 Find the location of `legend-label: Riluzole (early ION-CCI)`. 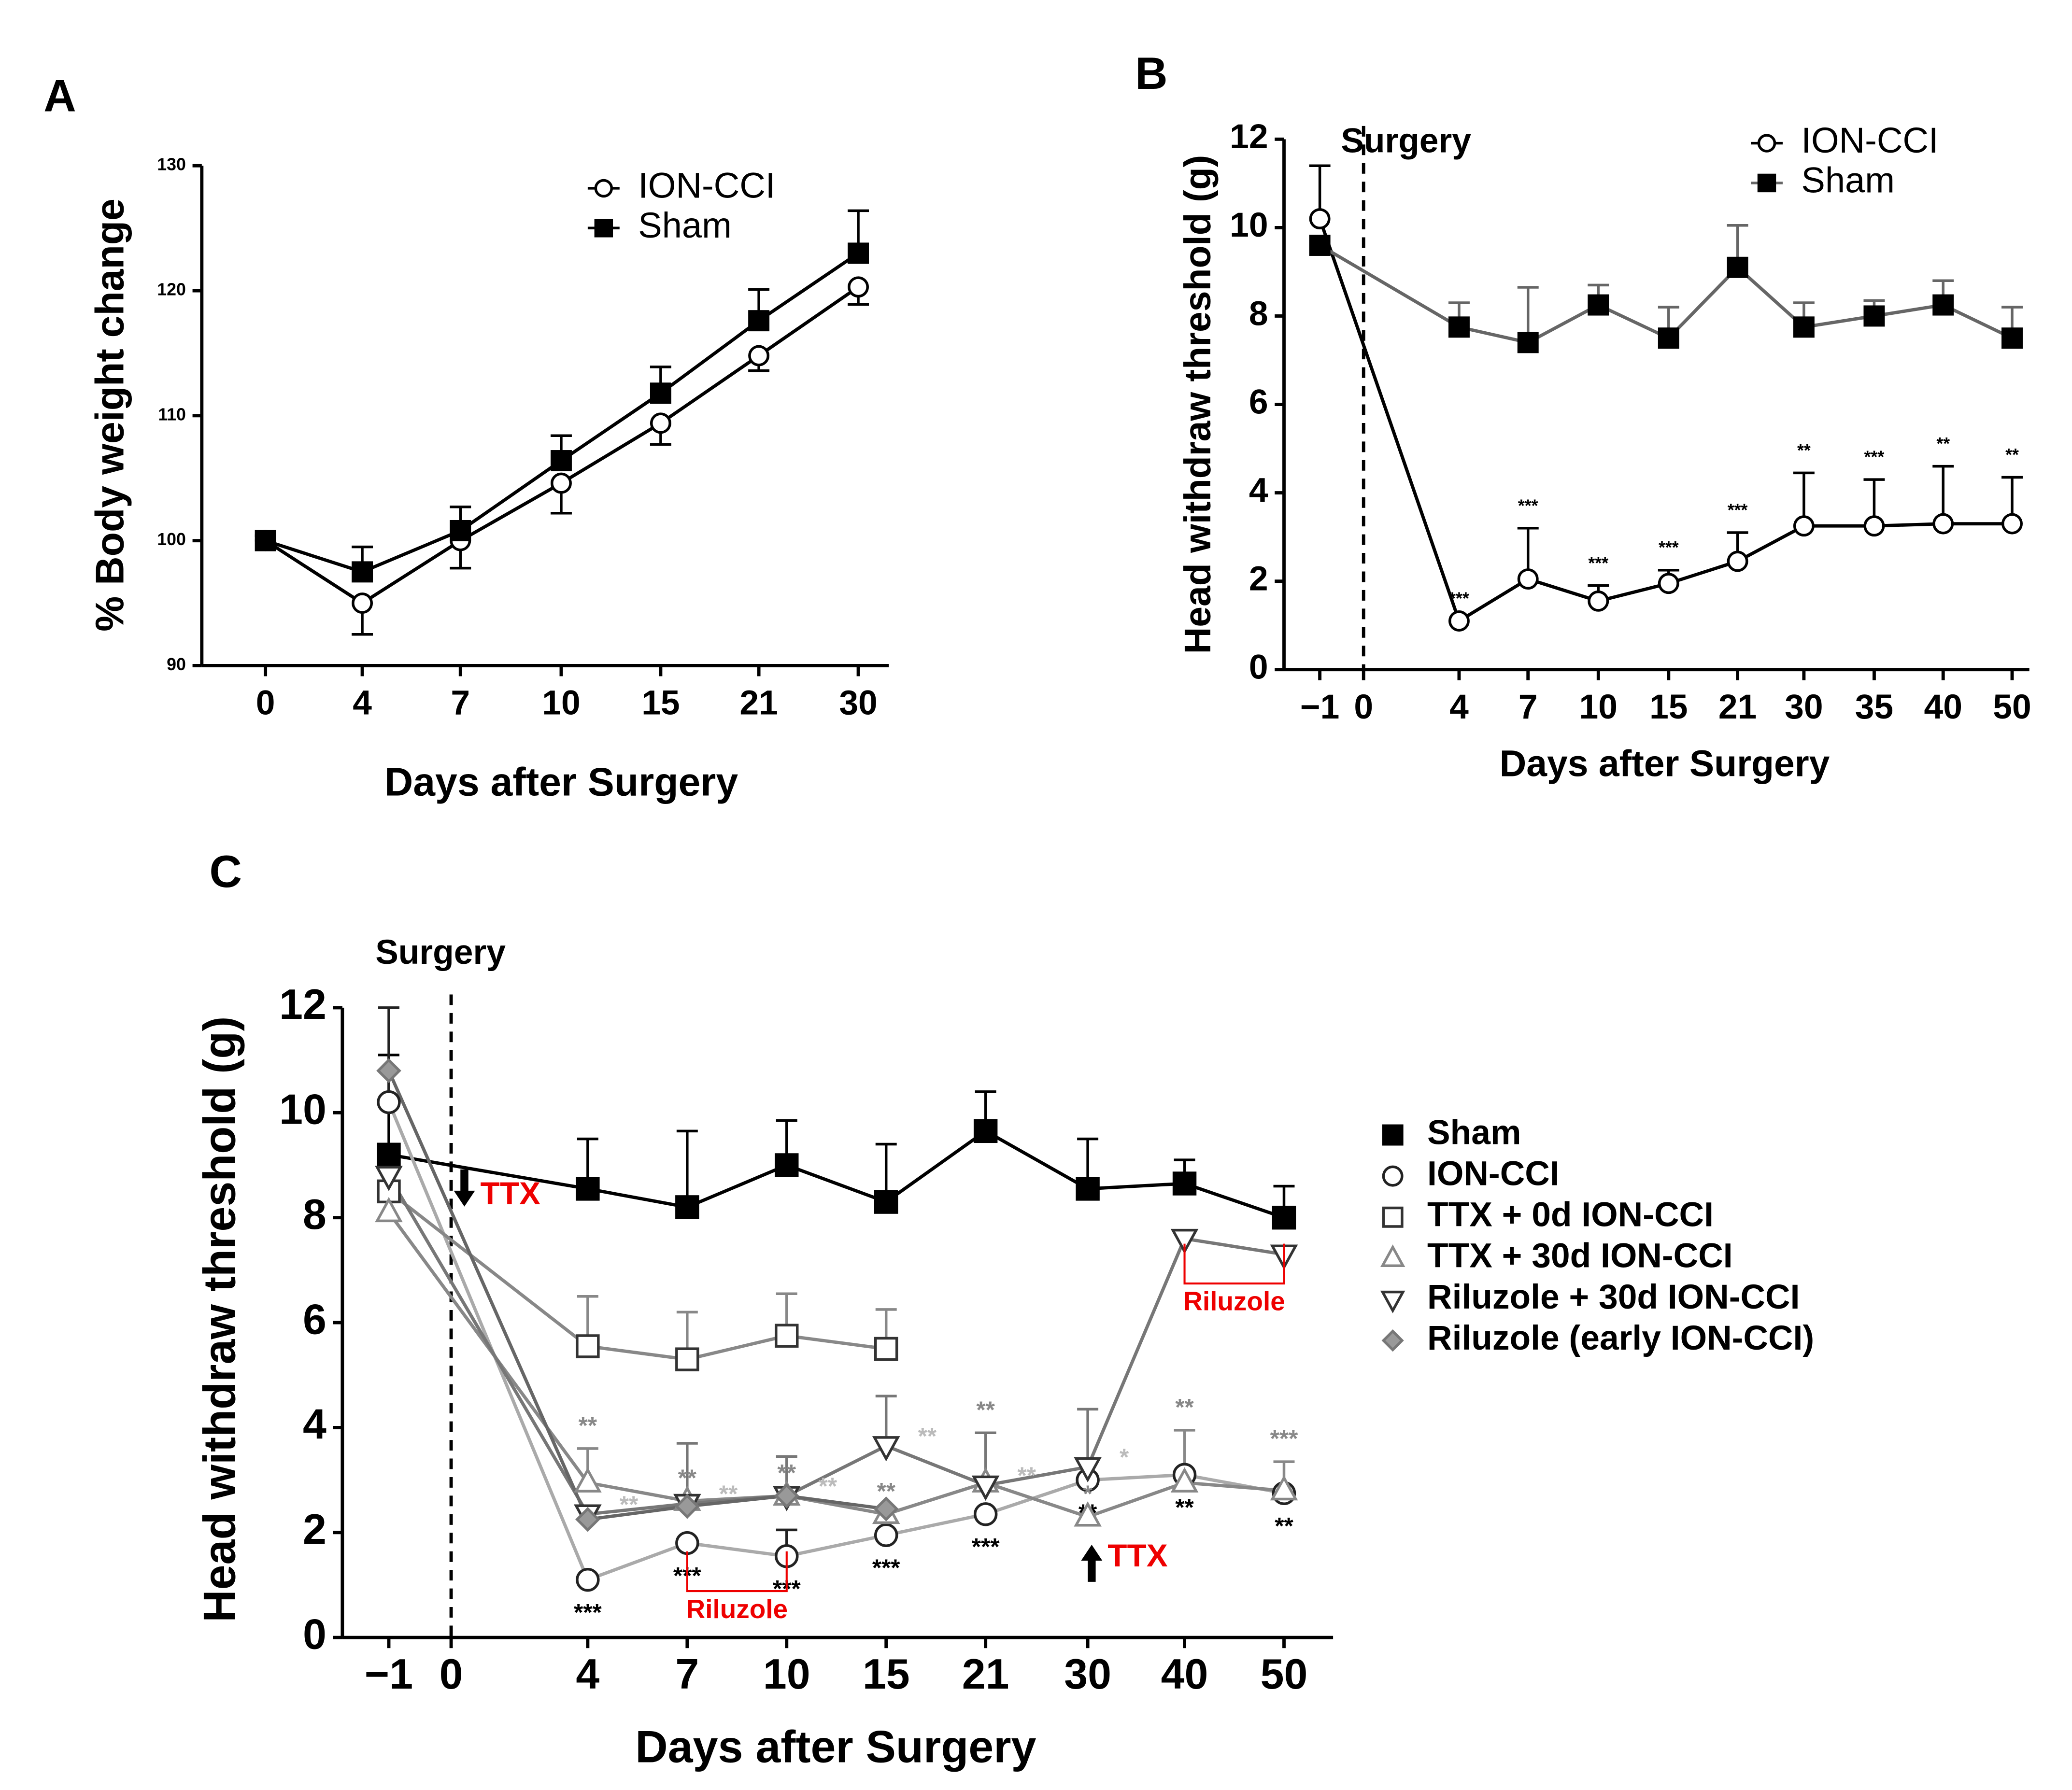

legend-label: Riluzole (early ION-CCI) is located at coordinates (1620, 1338).